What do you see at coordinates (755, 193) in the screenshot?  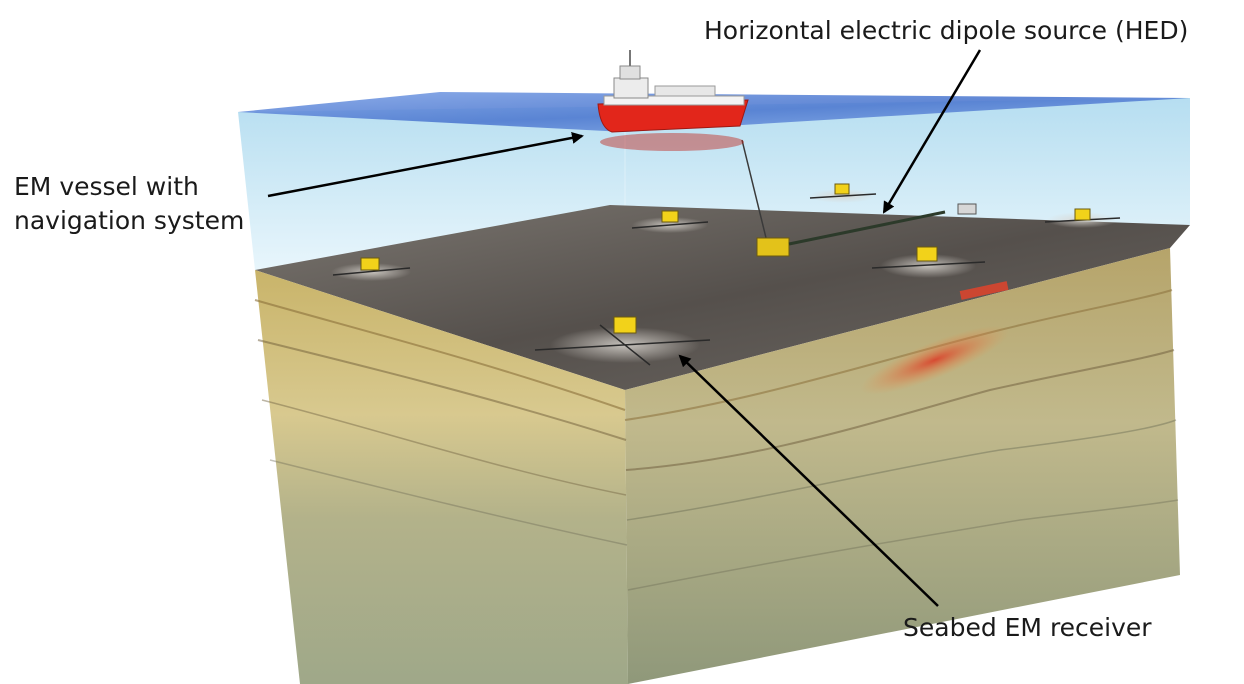 I see `towed-cable` at bounding box center [755, 193].